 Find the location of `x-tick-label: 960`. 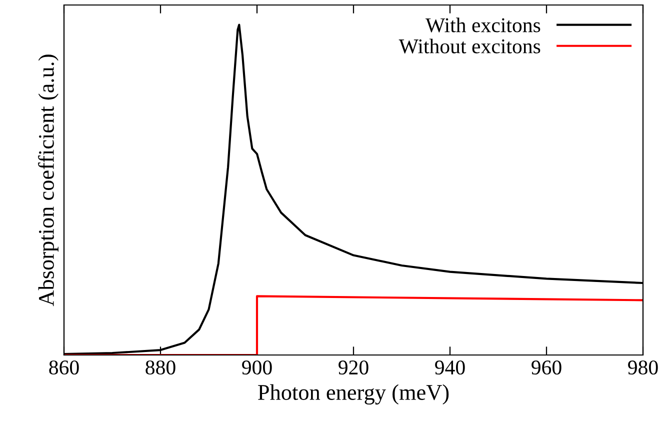

x-tick-label: 960 is located at coordinates (547, 367).